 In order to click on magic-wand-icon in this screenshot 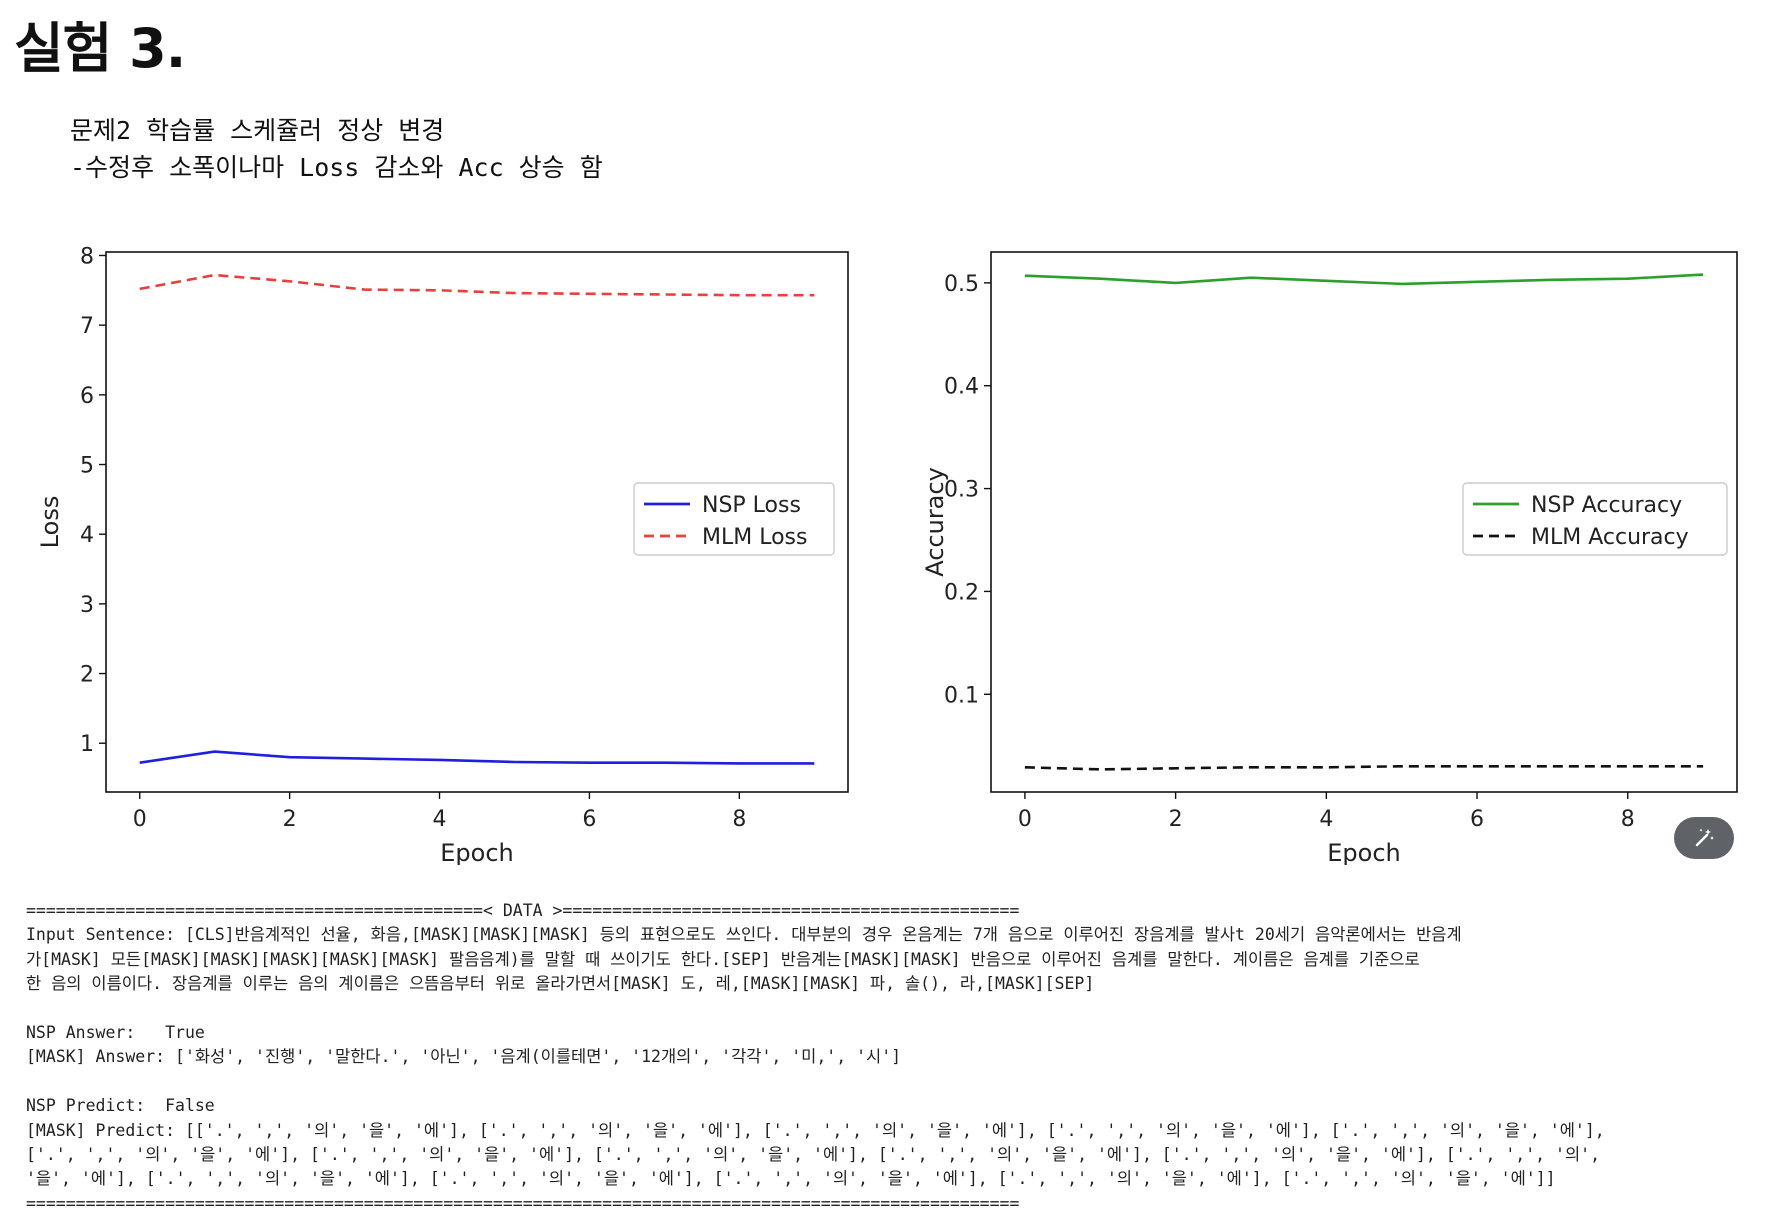, I will do `click(1704, 837)`.